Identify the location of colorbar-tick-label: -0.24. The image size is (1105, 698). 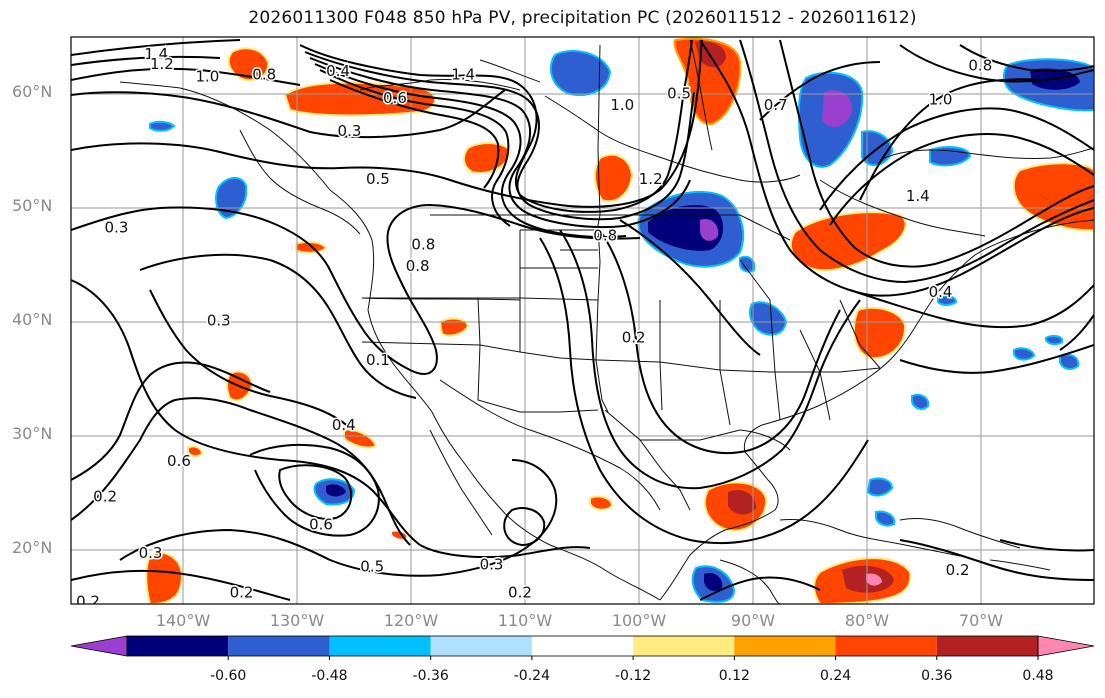
(531, 676).